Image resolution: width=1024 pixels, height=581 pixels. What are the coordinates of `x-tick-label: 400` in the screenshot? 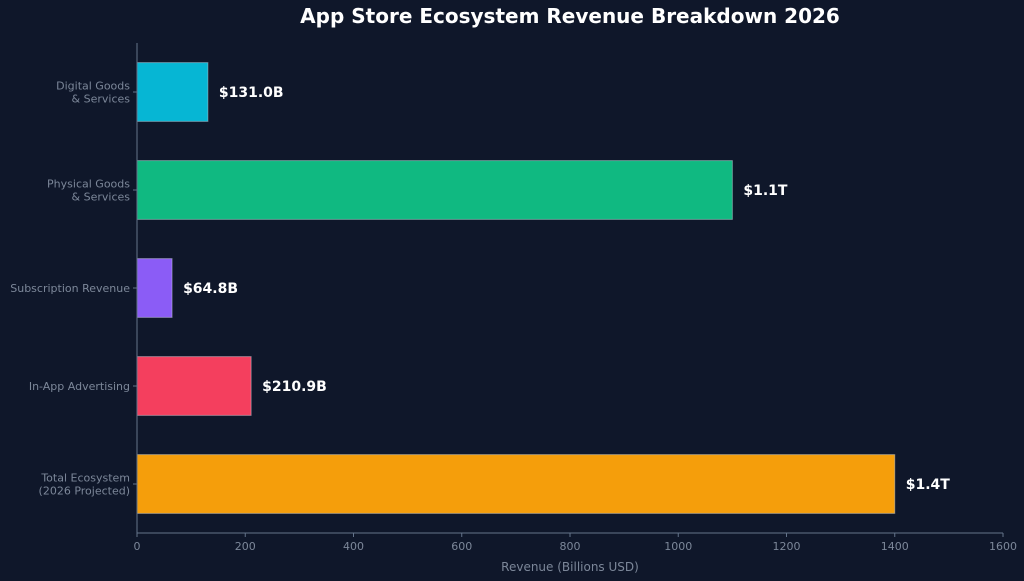 It's located at (353, 546).